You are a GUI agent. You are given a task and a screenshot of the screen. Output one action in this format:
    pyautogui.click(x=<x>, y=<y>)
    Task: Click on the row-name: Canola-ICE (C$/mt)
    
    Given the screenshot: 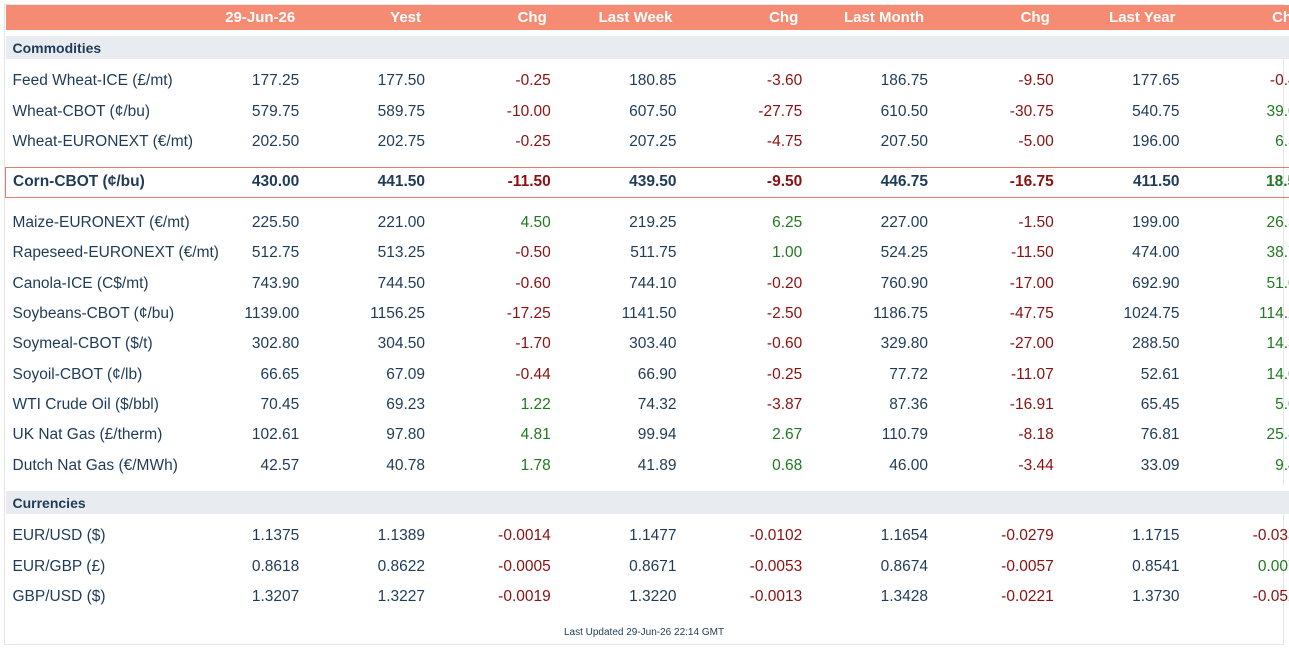 What is the action you would take?
    pyautogui.click(x=80, y=283)
    